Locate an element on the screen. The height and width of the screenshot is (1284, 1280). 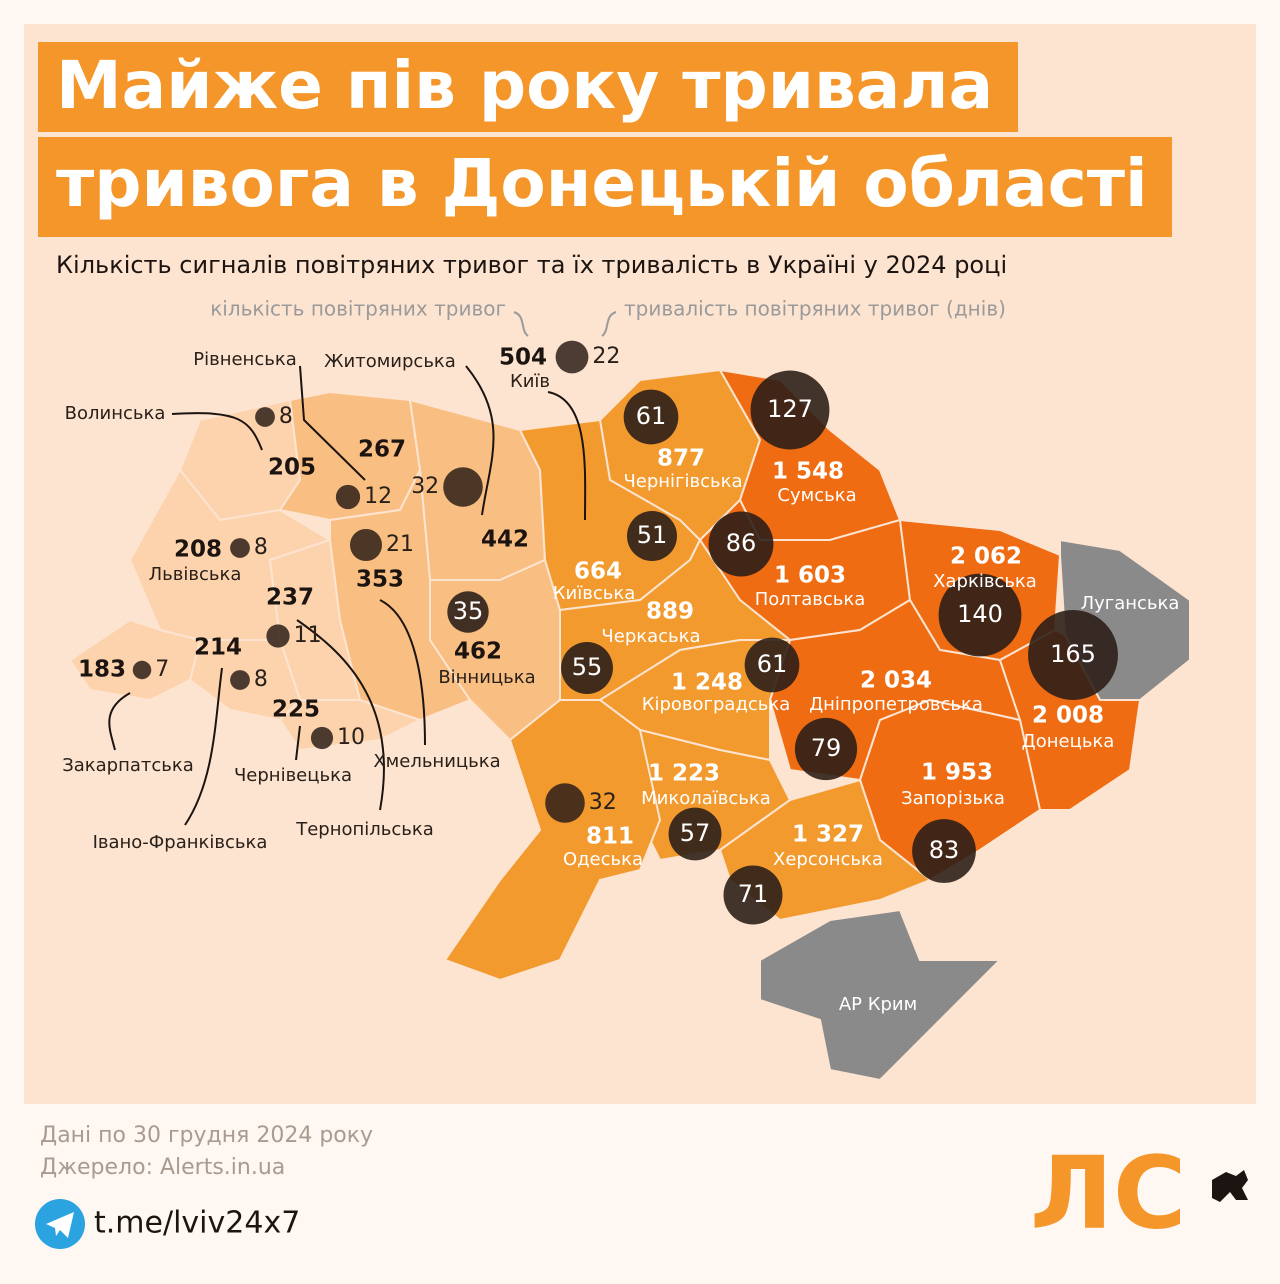
alerts-count: 1 248 is located at coordinates (707, 683).